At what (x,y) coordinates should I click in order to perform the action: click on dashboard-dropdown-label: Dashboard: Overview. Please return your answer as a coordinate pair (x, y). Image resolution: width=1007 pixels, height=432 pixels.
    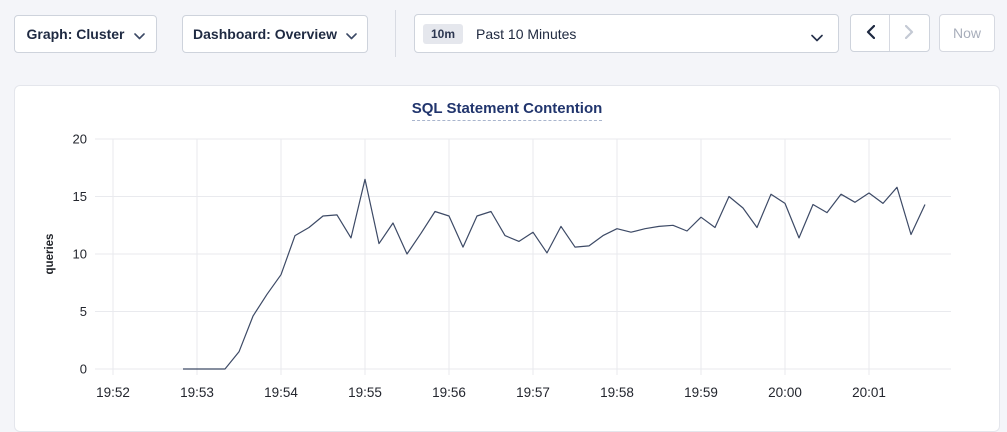
    Looking at the image, I should click on (265, 34).